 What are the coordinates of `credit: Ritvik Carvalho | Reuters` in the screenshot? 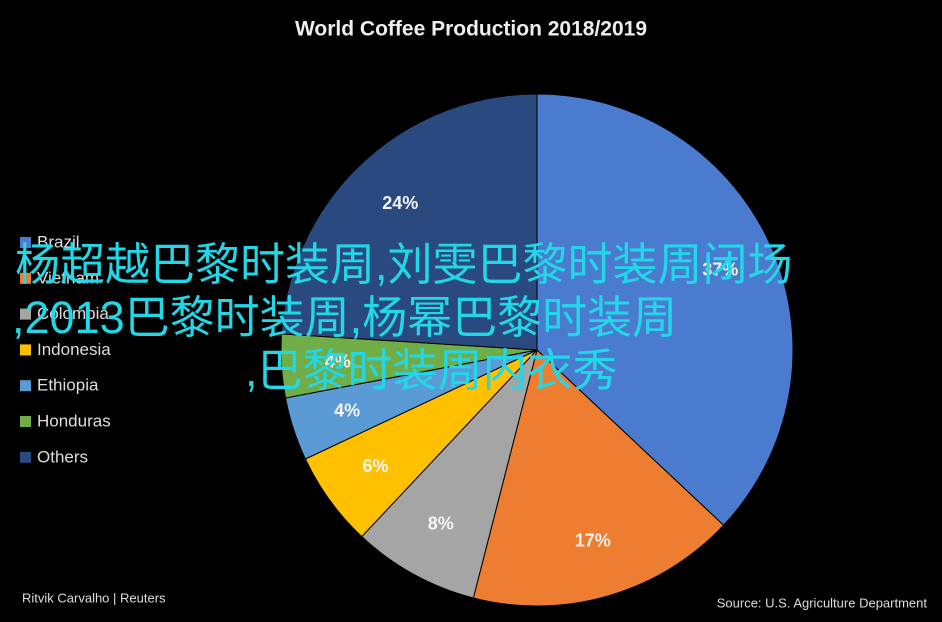 It's located at (94, 597).